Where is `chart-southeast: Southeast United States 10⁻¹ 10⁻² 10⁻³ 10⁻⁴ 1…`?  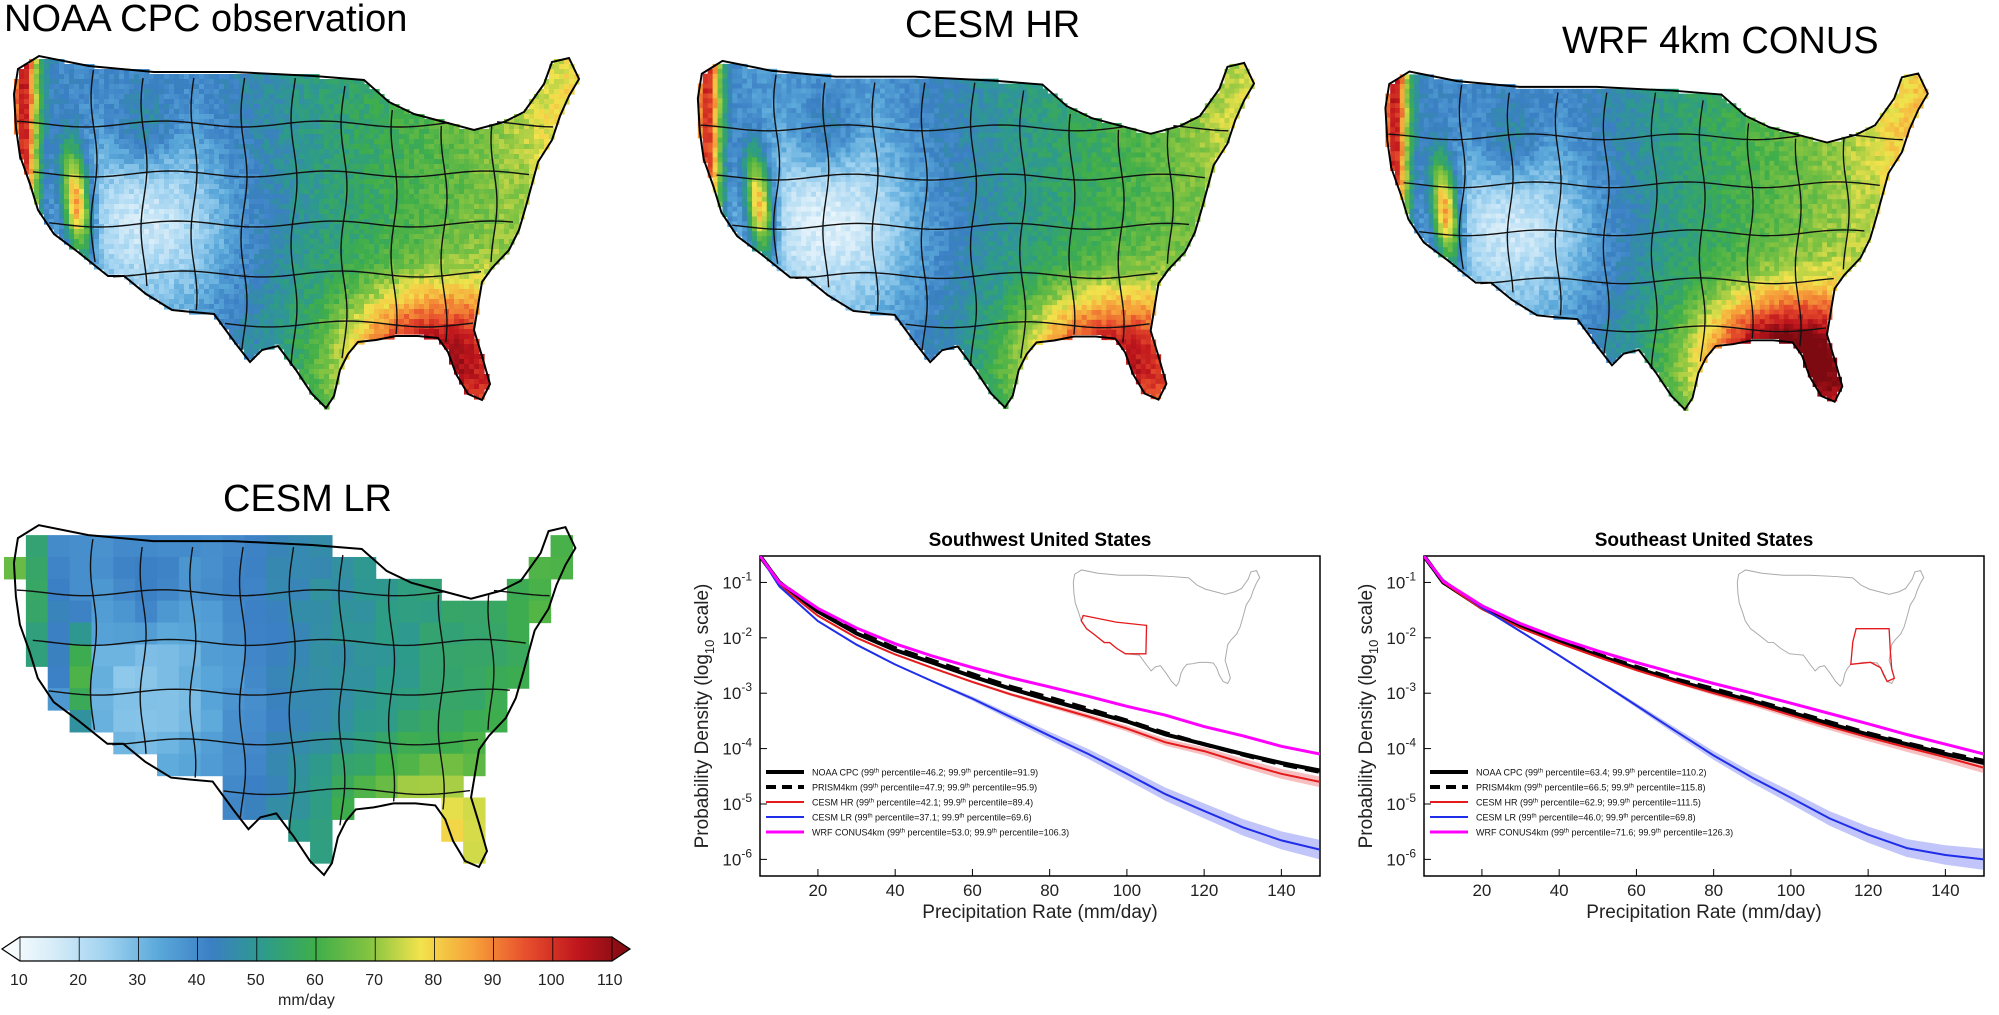
chart-southeast: Southeast United States 10⁻¹ 10⁻² 10⁻³ 10⁻⁴ 1… is located at coordinates (1670, 726).